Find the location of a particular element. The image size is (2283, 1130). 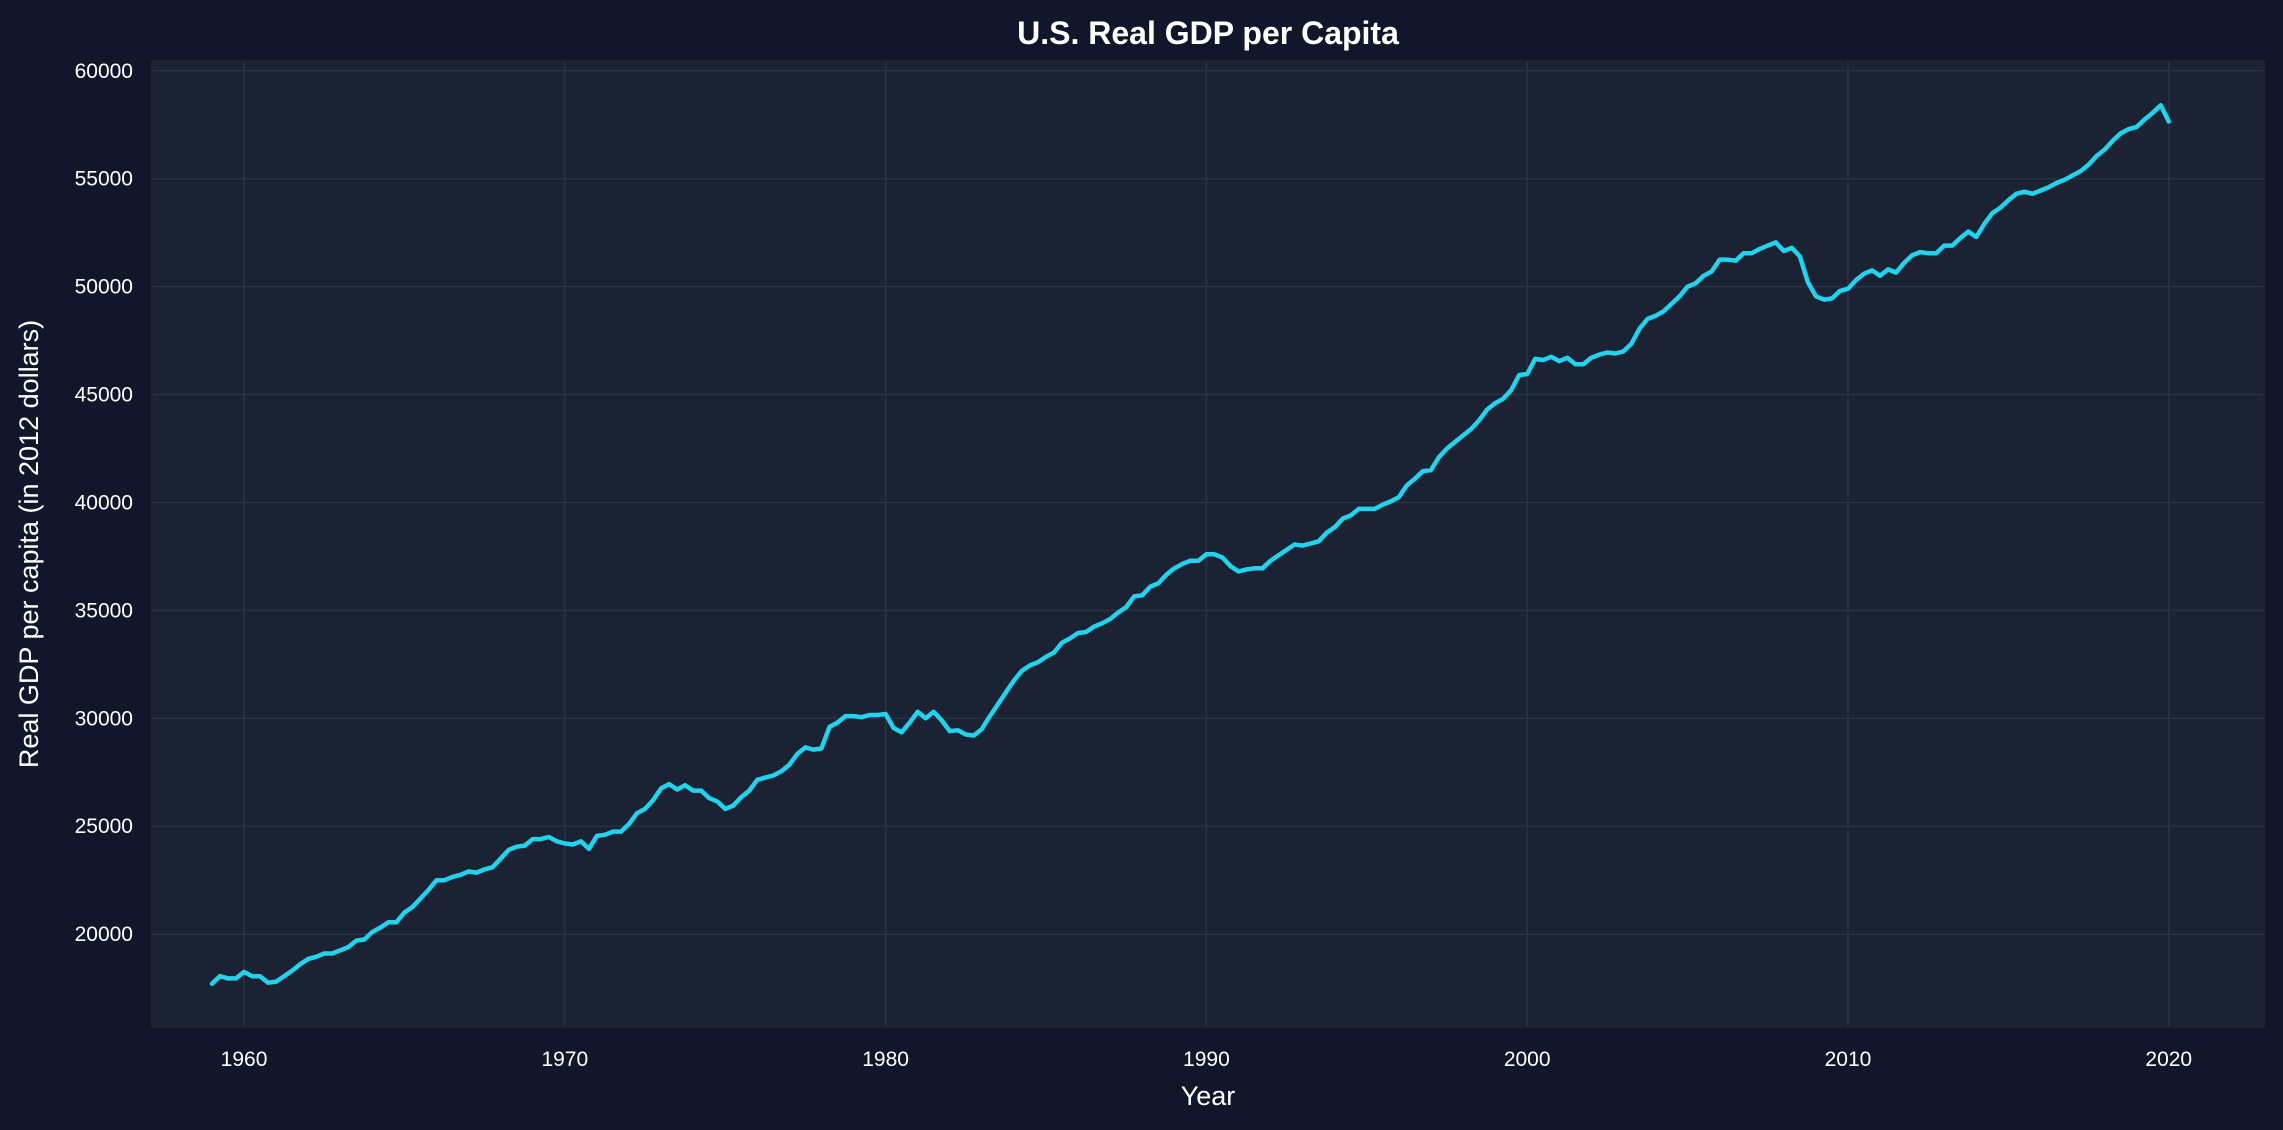

y-tick-label: 25000 is located at coordinates (104, 826).